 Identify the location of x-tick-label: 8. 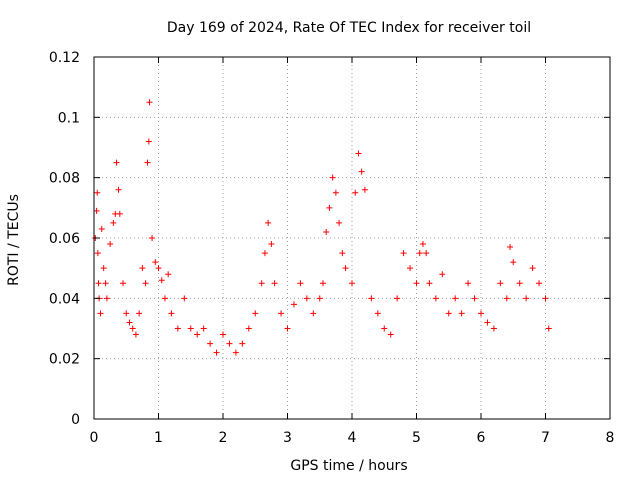
(610, 438).